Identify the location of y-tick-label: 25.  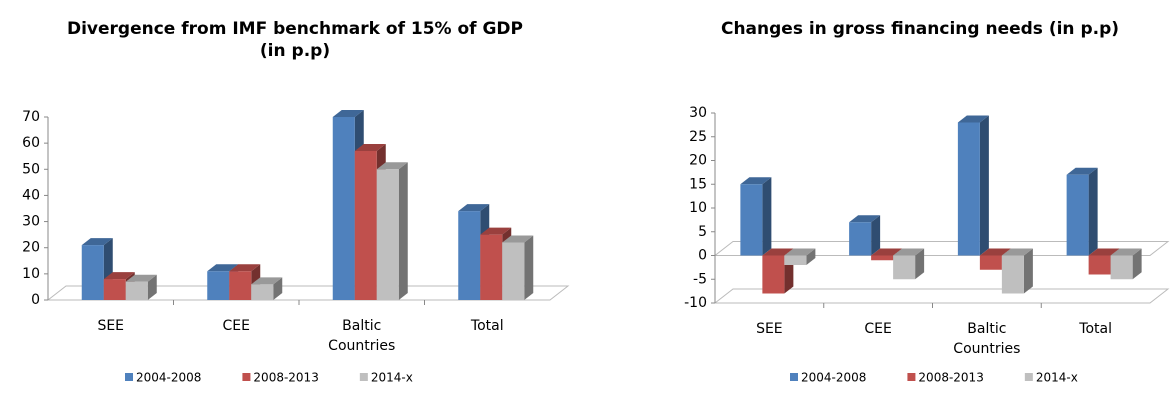
(698, 137).